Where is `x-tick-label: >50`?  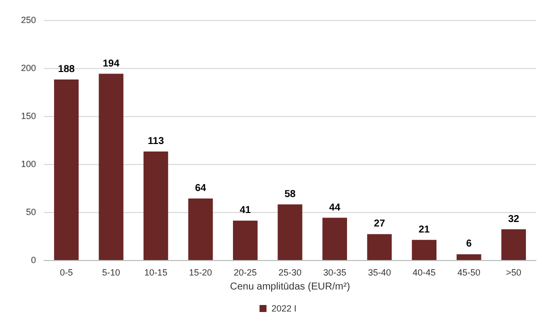 x-tick-label: >50 is located at coordinates (514, 273).